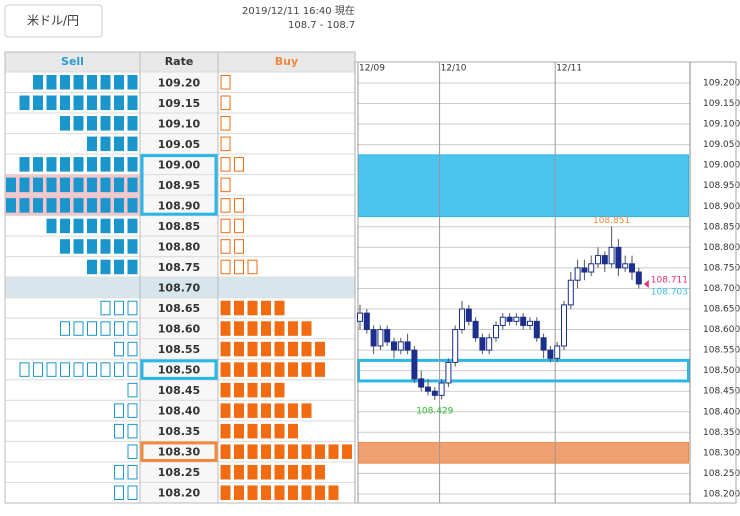  I want to click on column-header: Sell, so click(72, 61).